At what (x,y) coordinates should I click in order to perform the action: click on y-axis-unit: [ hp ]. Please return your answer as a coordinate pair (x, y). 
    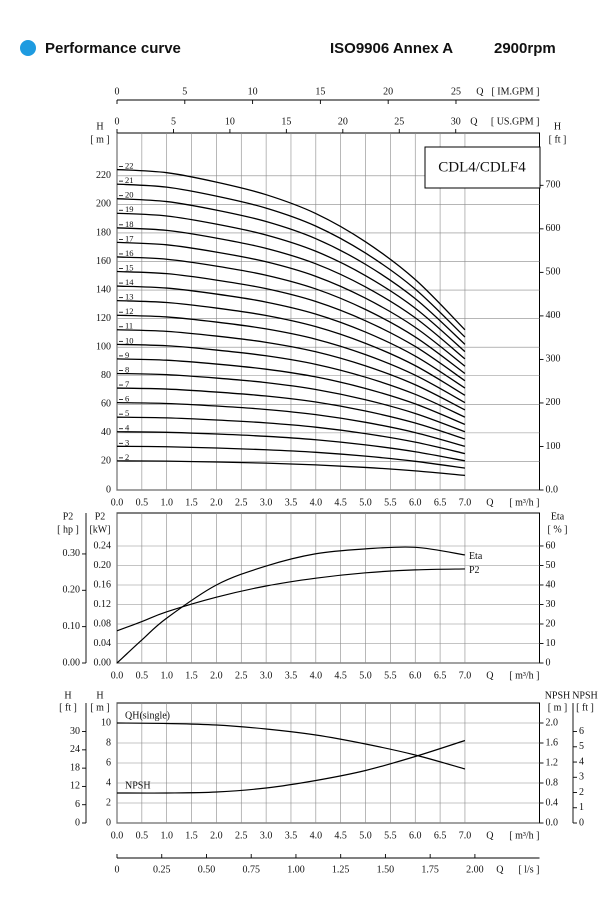
    Looking at the image, I should click on (68, 529).